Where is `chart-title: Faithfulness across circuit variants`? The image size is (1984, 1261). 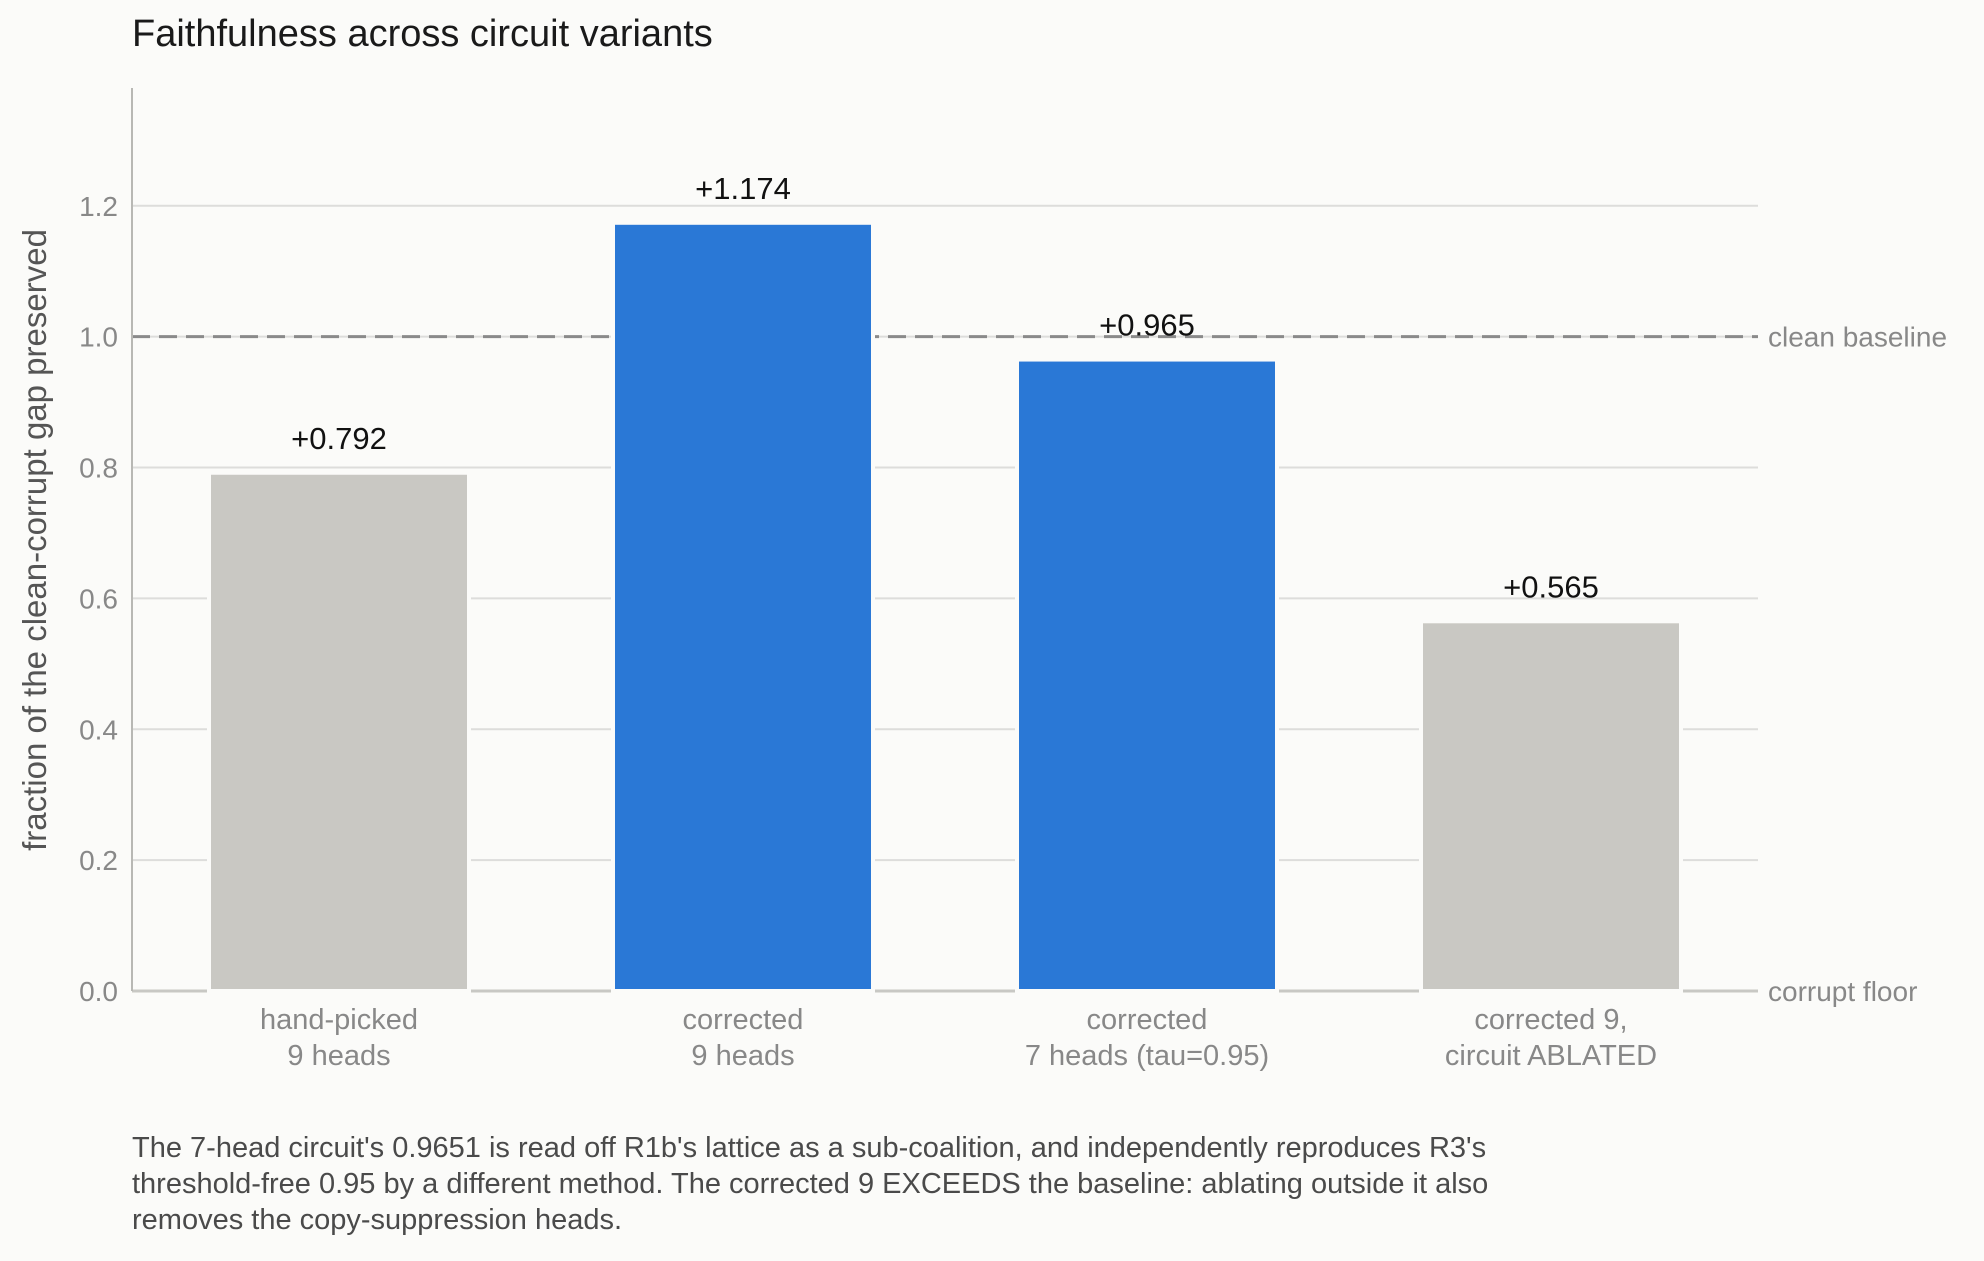 chart-title: Faithfulness across circuit variants is located at coordinates (422, 34).